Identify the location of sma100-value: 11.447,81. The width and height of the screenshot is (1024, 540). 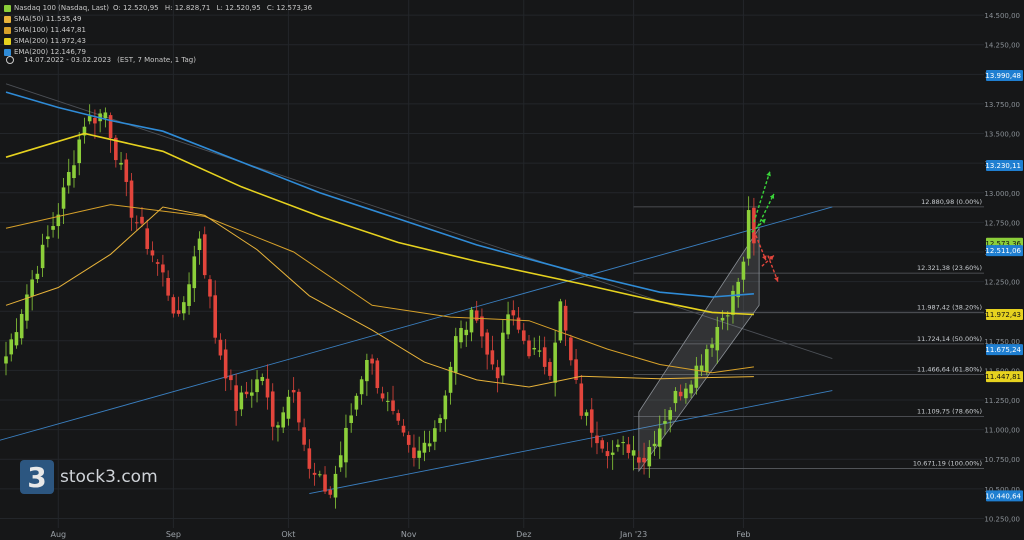
(68, 30).